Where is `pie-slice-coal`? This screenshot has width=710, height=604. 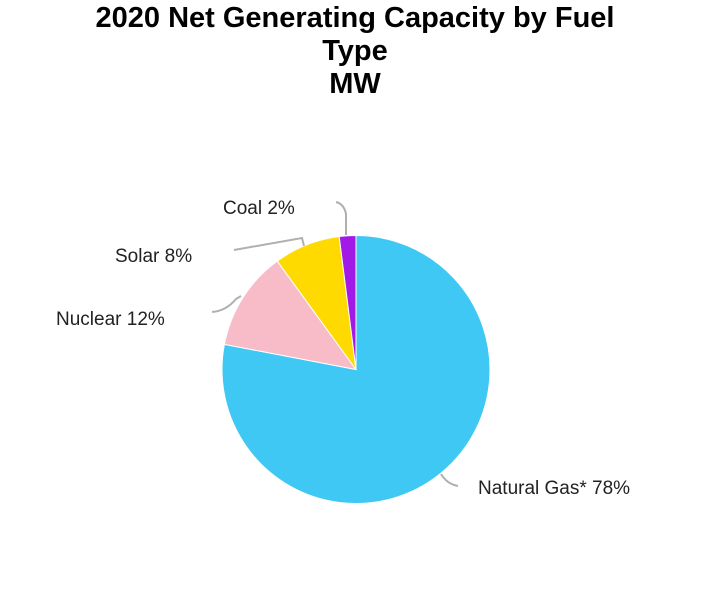 pie-slice-coal is located at coordinates (347, 302).